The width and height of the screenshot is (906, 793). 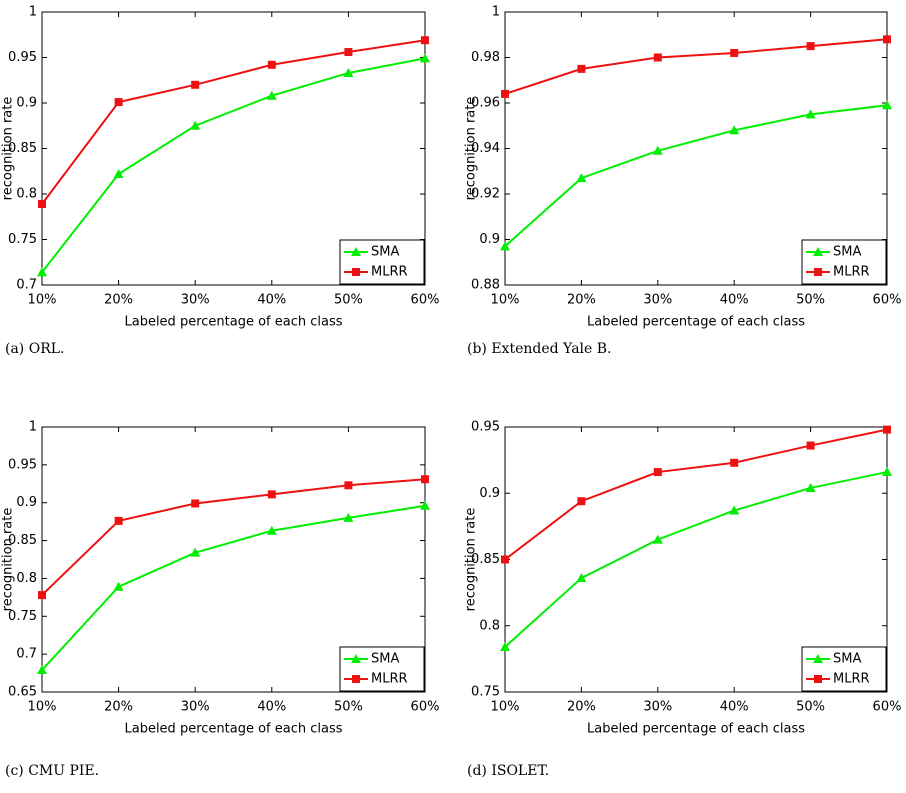 What do you see at coordinates (851, 679) in the screenshot?
I see `legend-label: MLRR` at bounding box center [851, 679].